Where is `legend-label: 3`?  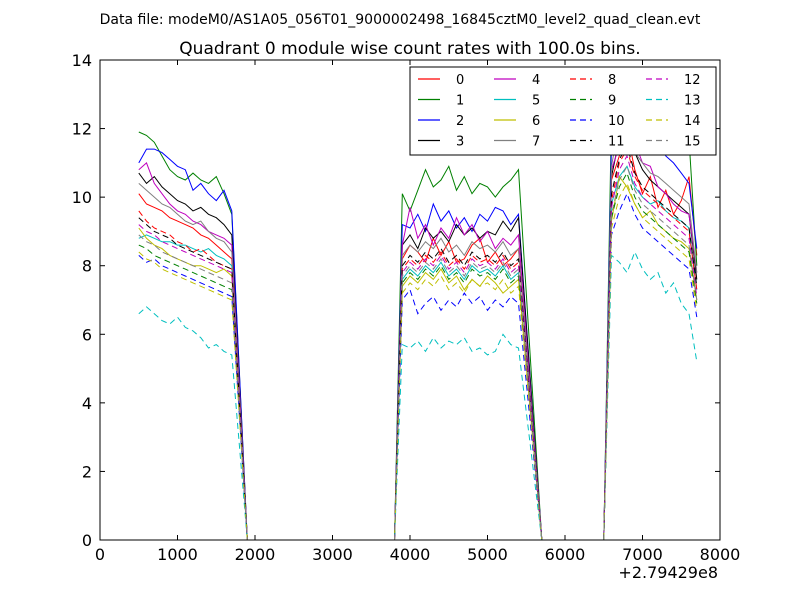 legend-label: 3 is located at coordinates (460, 142).